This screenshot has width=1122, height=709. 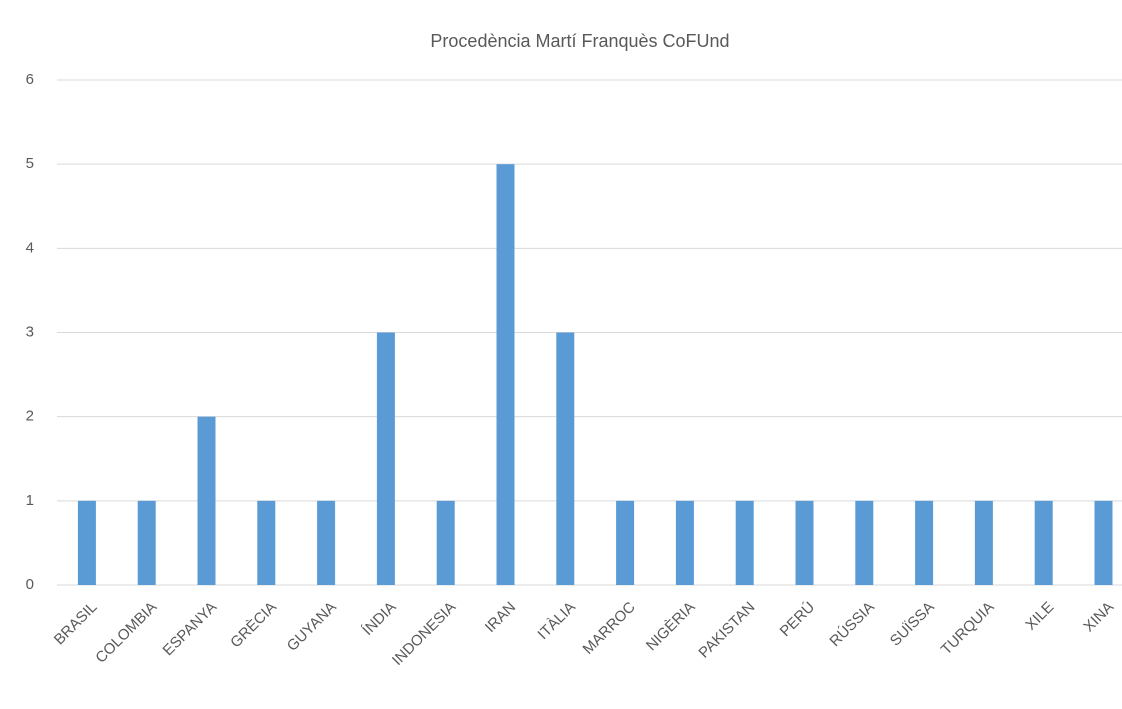 What do you see at coordinates (797, 619) in the screenshot?
I see `x-tick-label: PERÚ` at bounding box center [797, 619].